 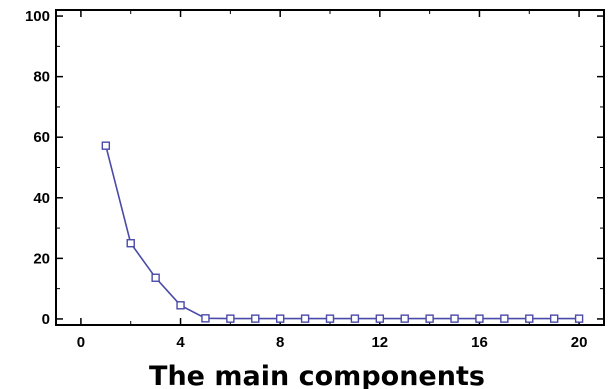 What do you see at coordinates (37, 16) in the screenshot?
I see `y-tick-label: 100` at bounding box center [37, 16].